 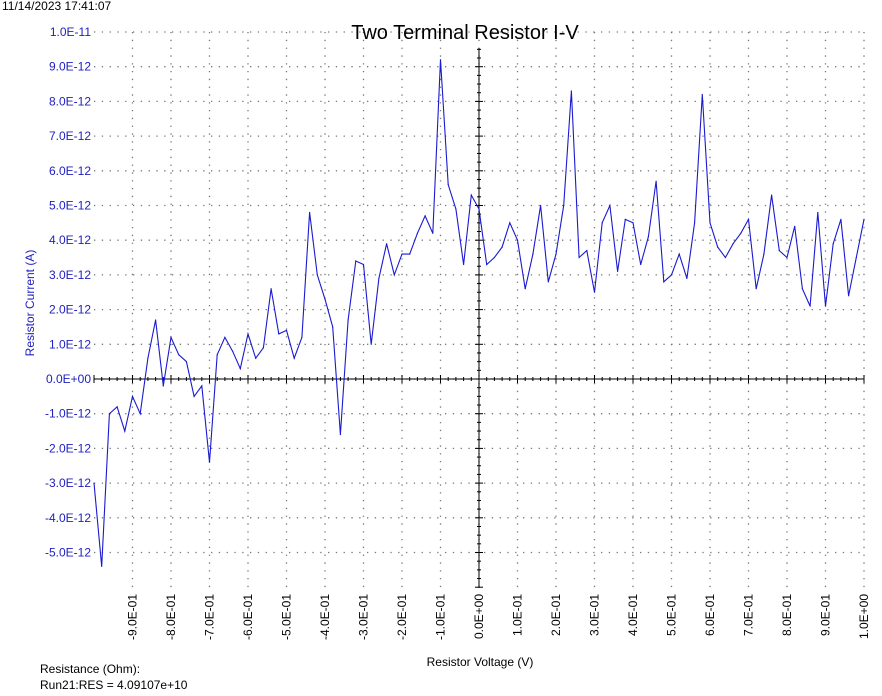 What do you see at coordinates (441, 617) in the screenshot?
I see `x-tick-label: -1.0E-01` at bounding box center [441, 617].